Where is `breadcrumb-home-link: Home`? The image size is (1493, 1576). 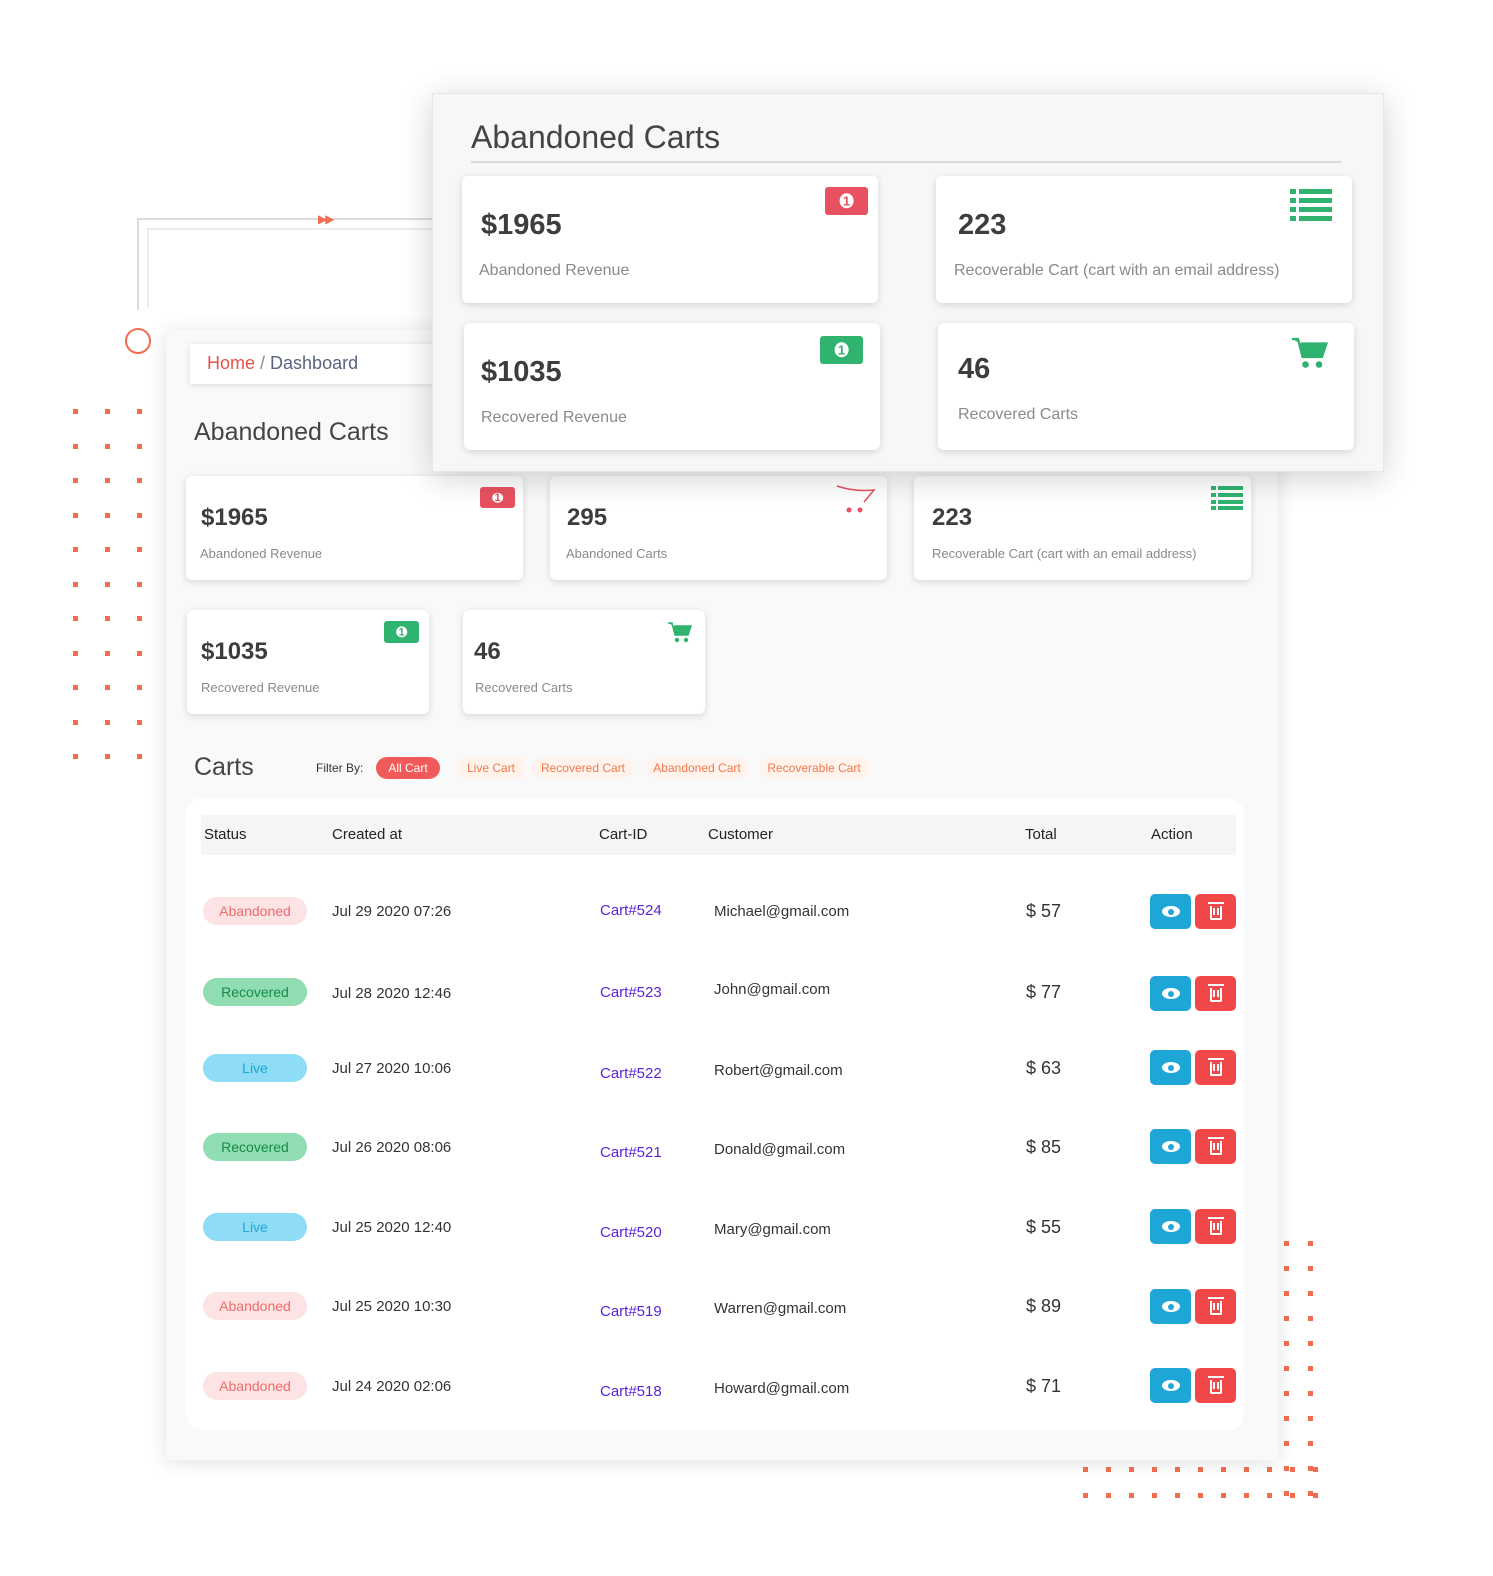 breadcrumb-home-link: Home is located at coordinates (231, 363).